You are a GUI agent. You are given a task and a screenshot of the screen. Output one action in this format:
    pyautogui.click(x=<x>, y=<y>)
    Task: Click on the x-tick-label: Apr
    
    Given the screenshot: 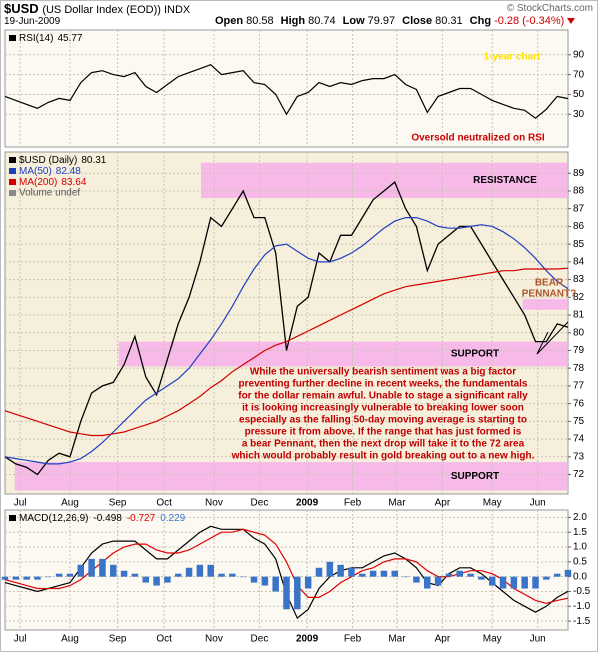 What is the action you would take?
    pyautogui.click(x=443, y=639)
    